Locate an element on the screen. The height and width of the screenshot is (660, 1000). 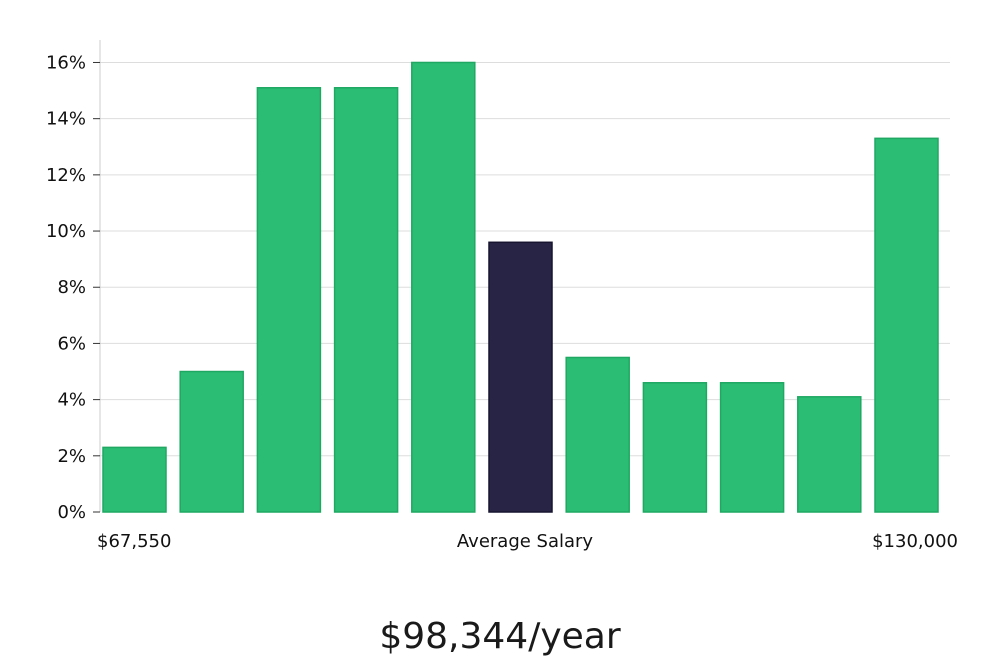
x-label-min: $67,550 is located at coordinates (134, 541).